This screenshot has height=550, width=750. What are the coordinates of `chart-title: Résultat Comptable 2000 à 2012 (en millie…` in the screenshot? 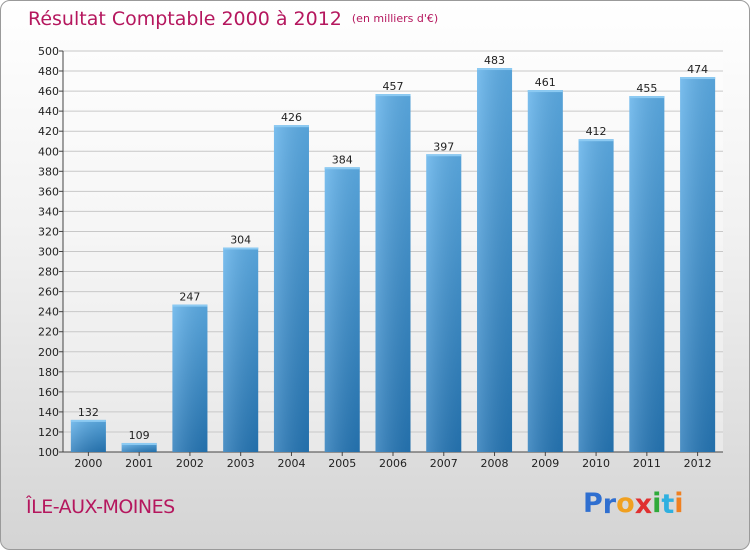 It's located at (233, 19).